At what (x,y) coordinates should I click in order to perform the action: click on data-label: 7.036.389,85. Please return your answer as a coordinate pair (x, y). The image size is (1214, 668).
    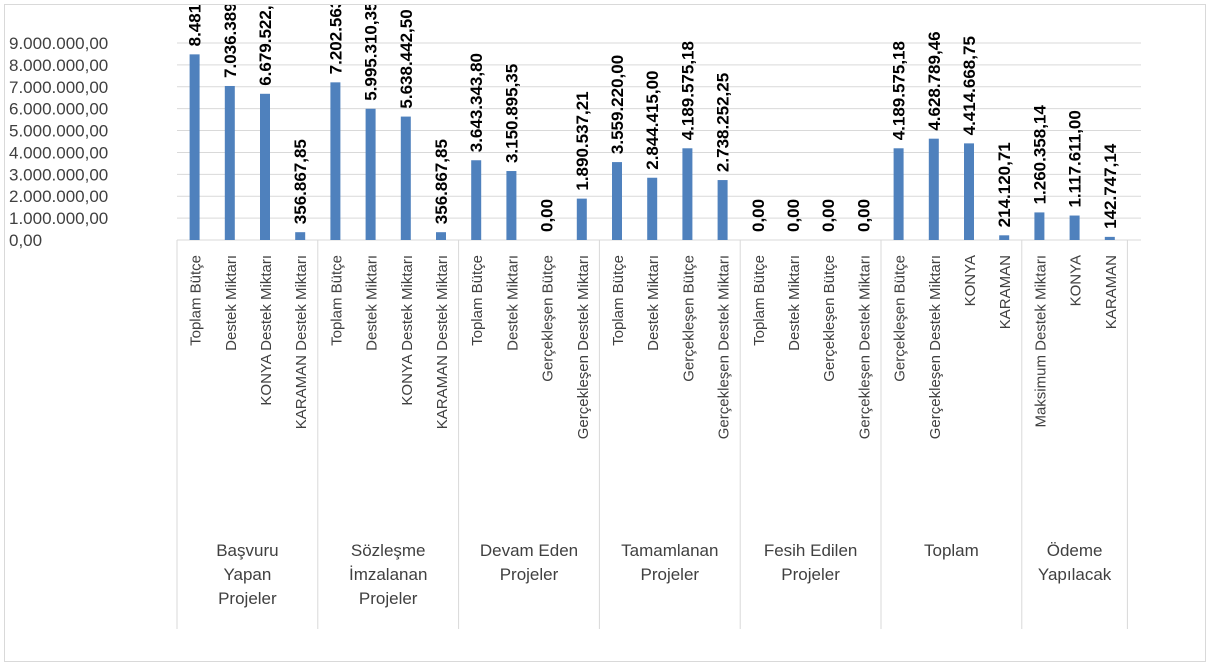
    Looking at the image, I should click on (230, 41).